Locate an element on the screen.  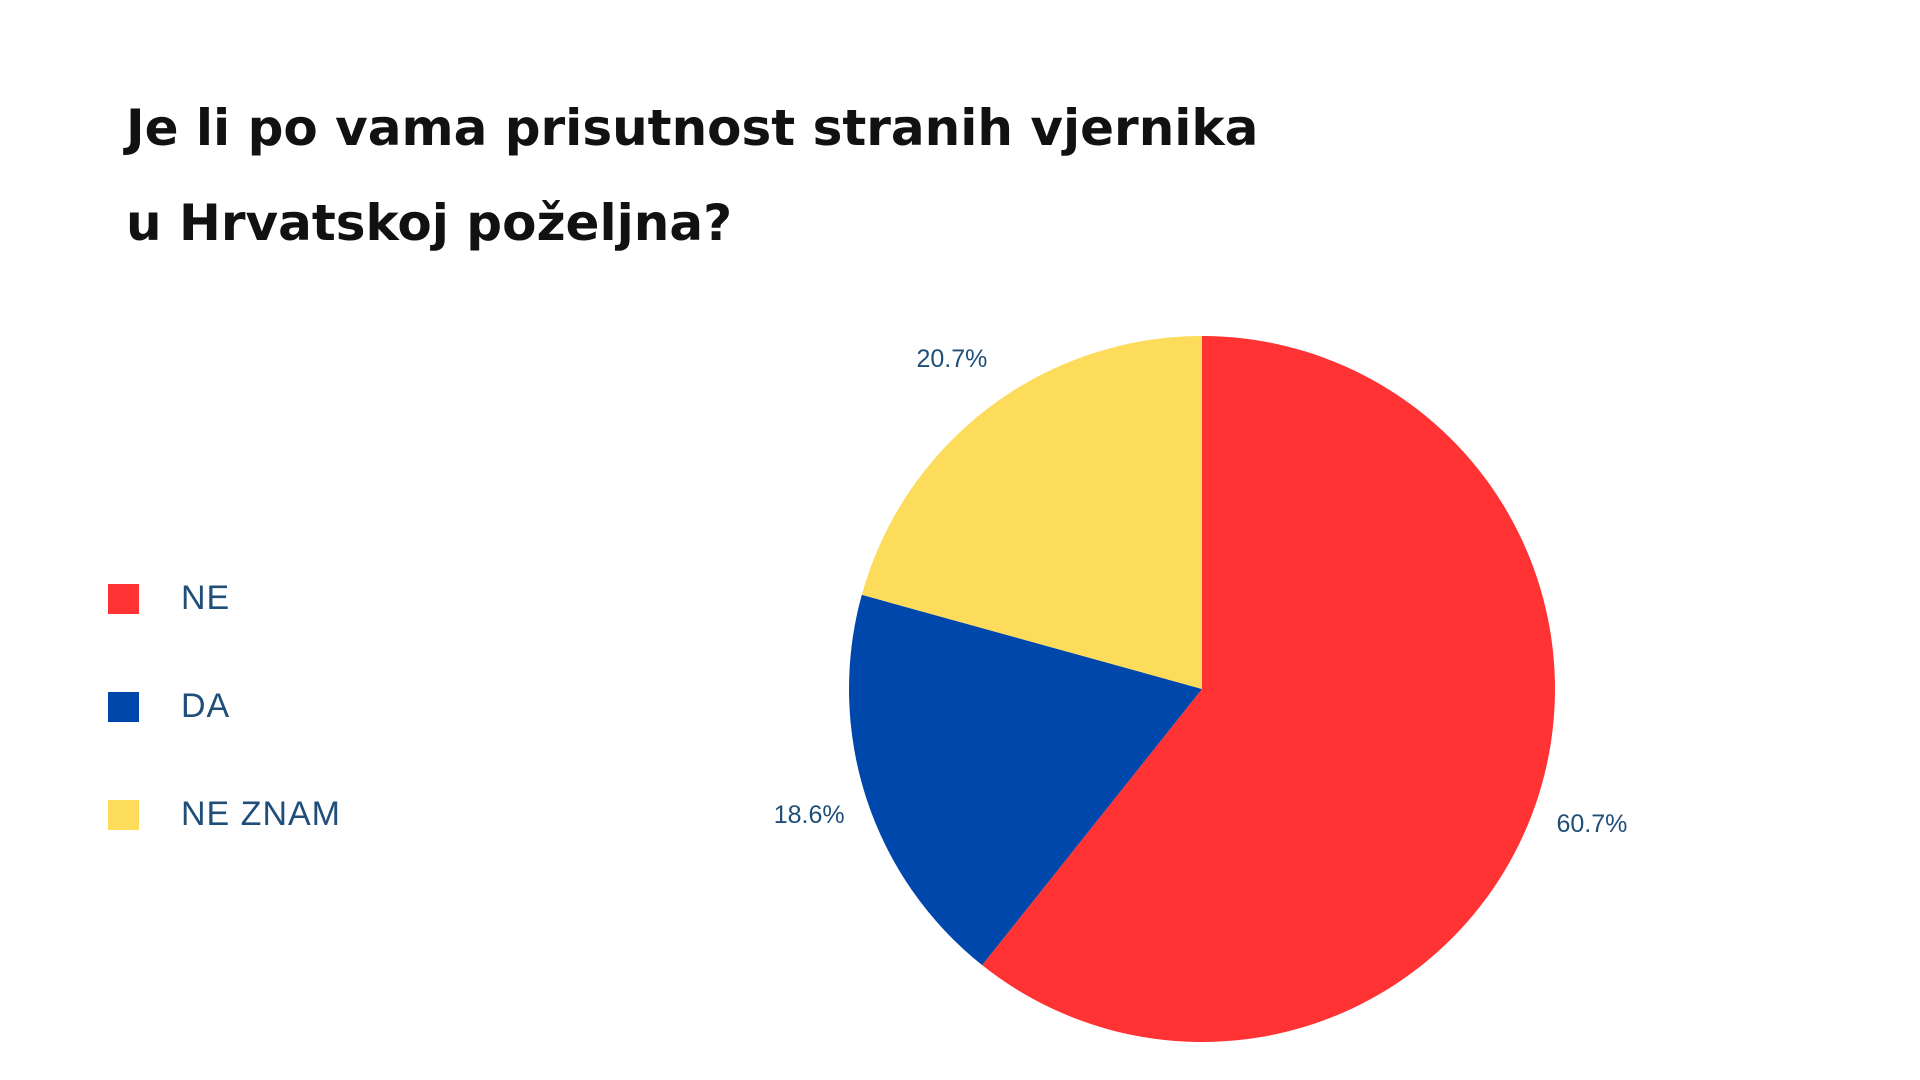
legend-label: NE ZNAM is located at coordinates (261, 814).